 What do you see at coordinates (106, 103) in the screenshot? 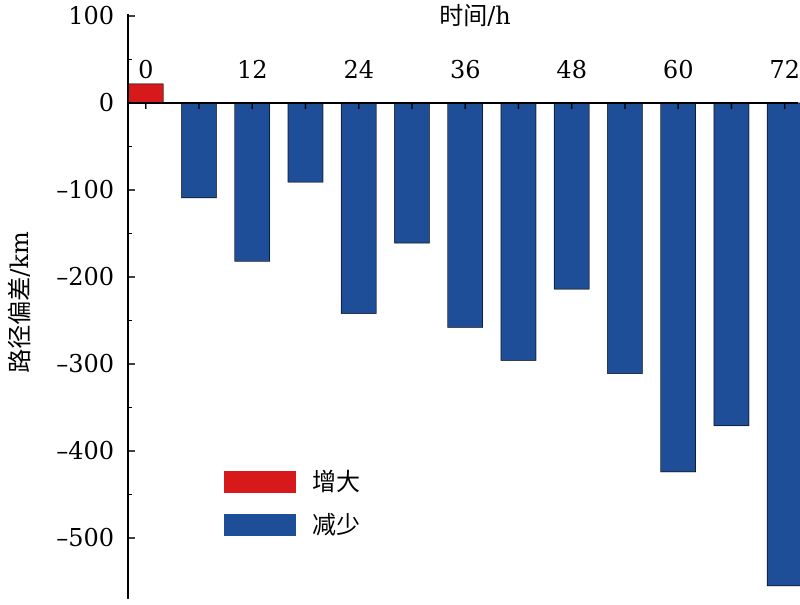
I see `y-tick-label: 0` at bounding box center [106, 103].